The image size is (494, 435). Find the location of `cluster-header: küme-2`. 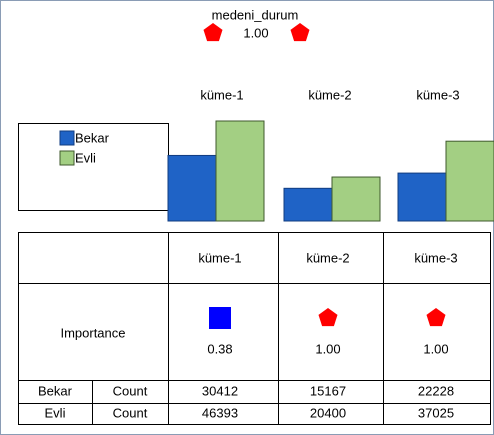

cluster-header: küme-2 is located at coordinates (327, 257).